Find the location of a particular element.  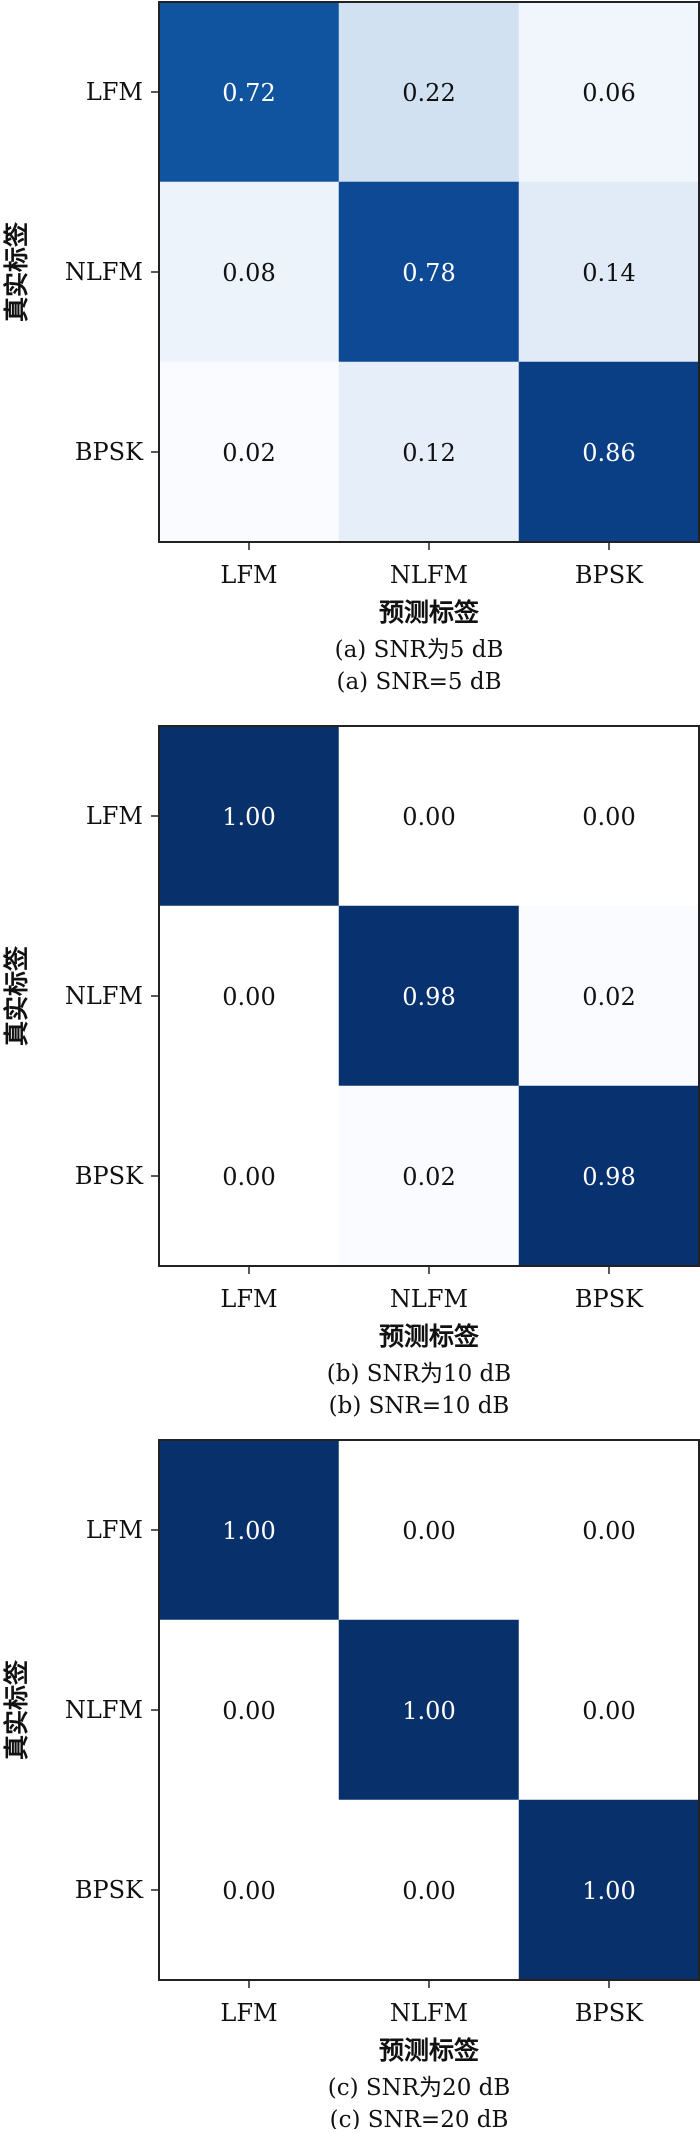

cell-value-label: 0.72 is located at coordinates (248, 93).